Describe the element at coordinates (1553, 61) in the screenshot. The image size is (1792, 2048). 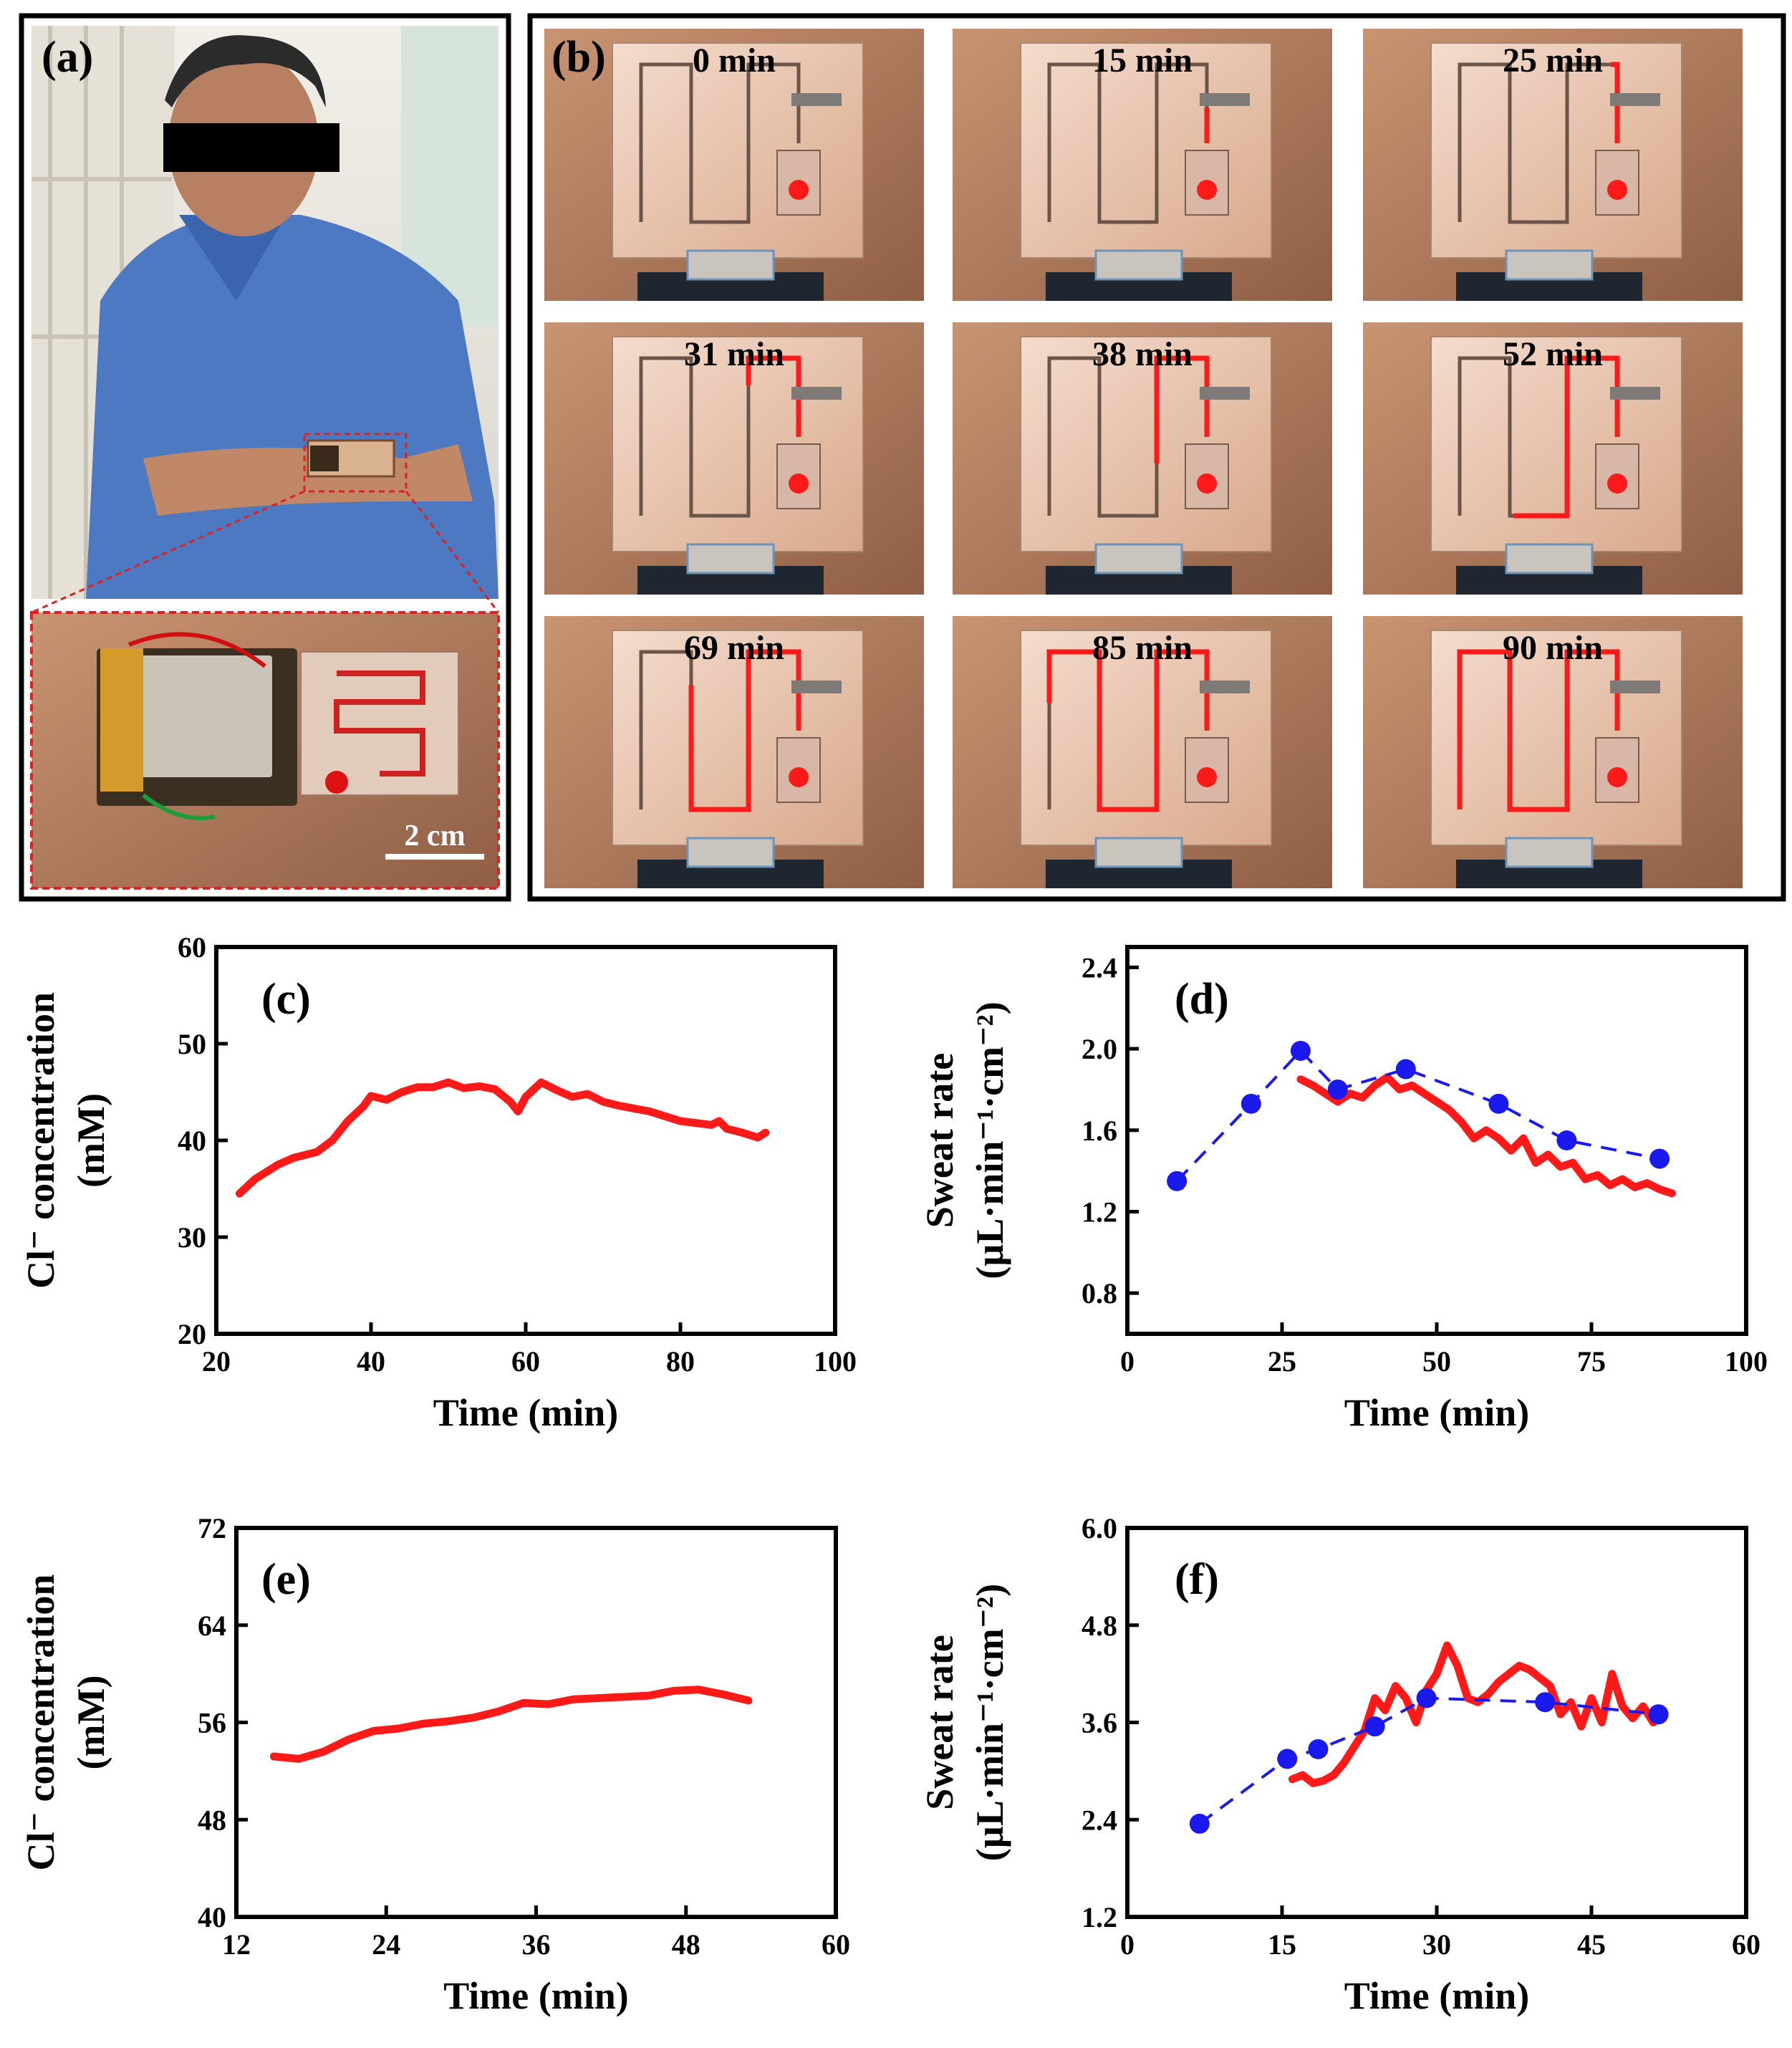
I see `frame-time-label: 25 min` at that location.